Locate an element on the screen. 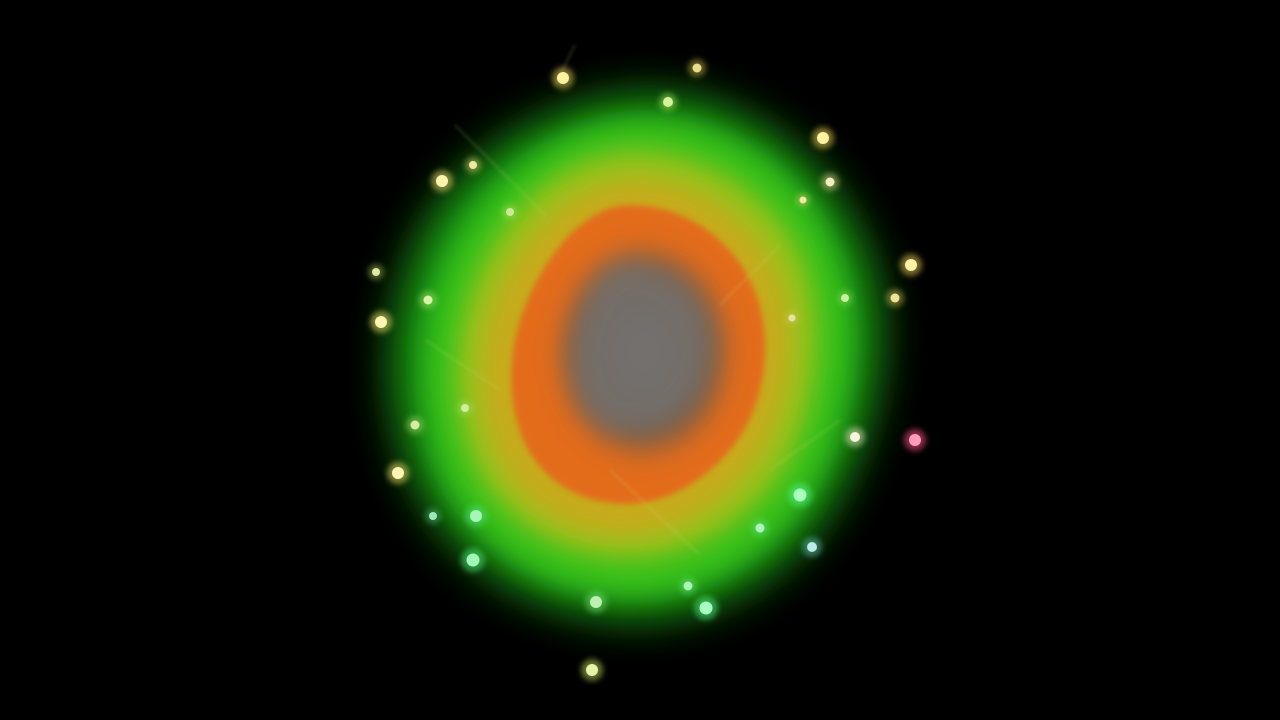  particle-pink is located at coordinates (915, 440).